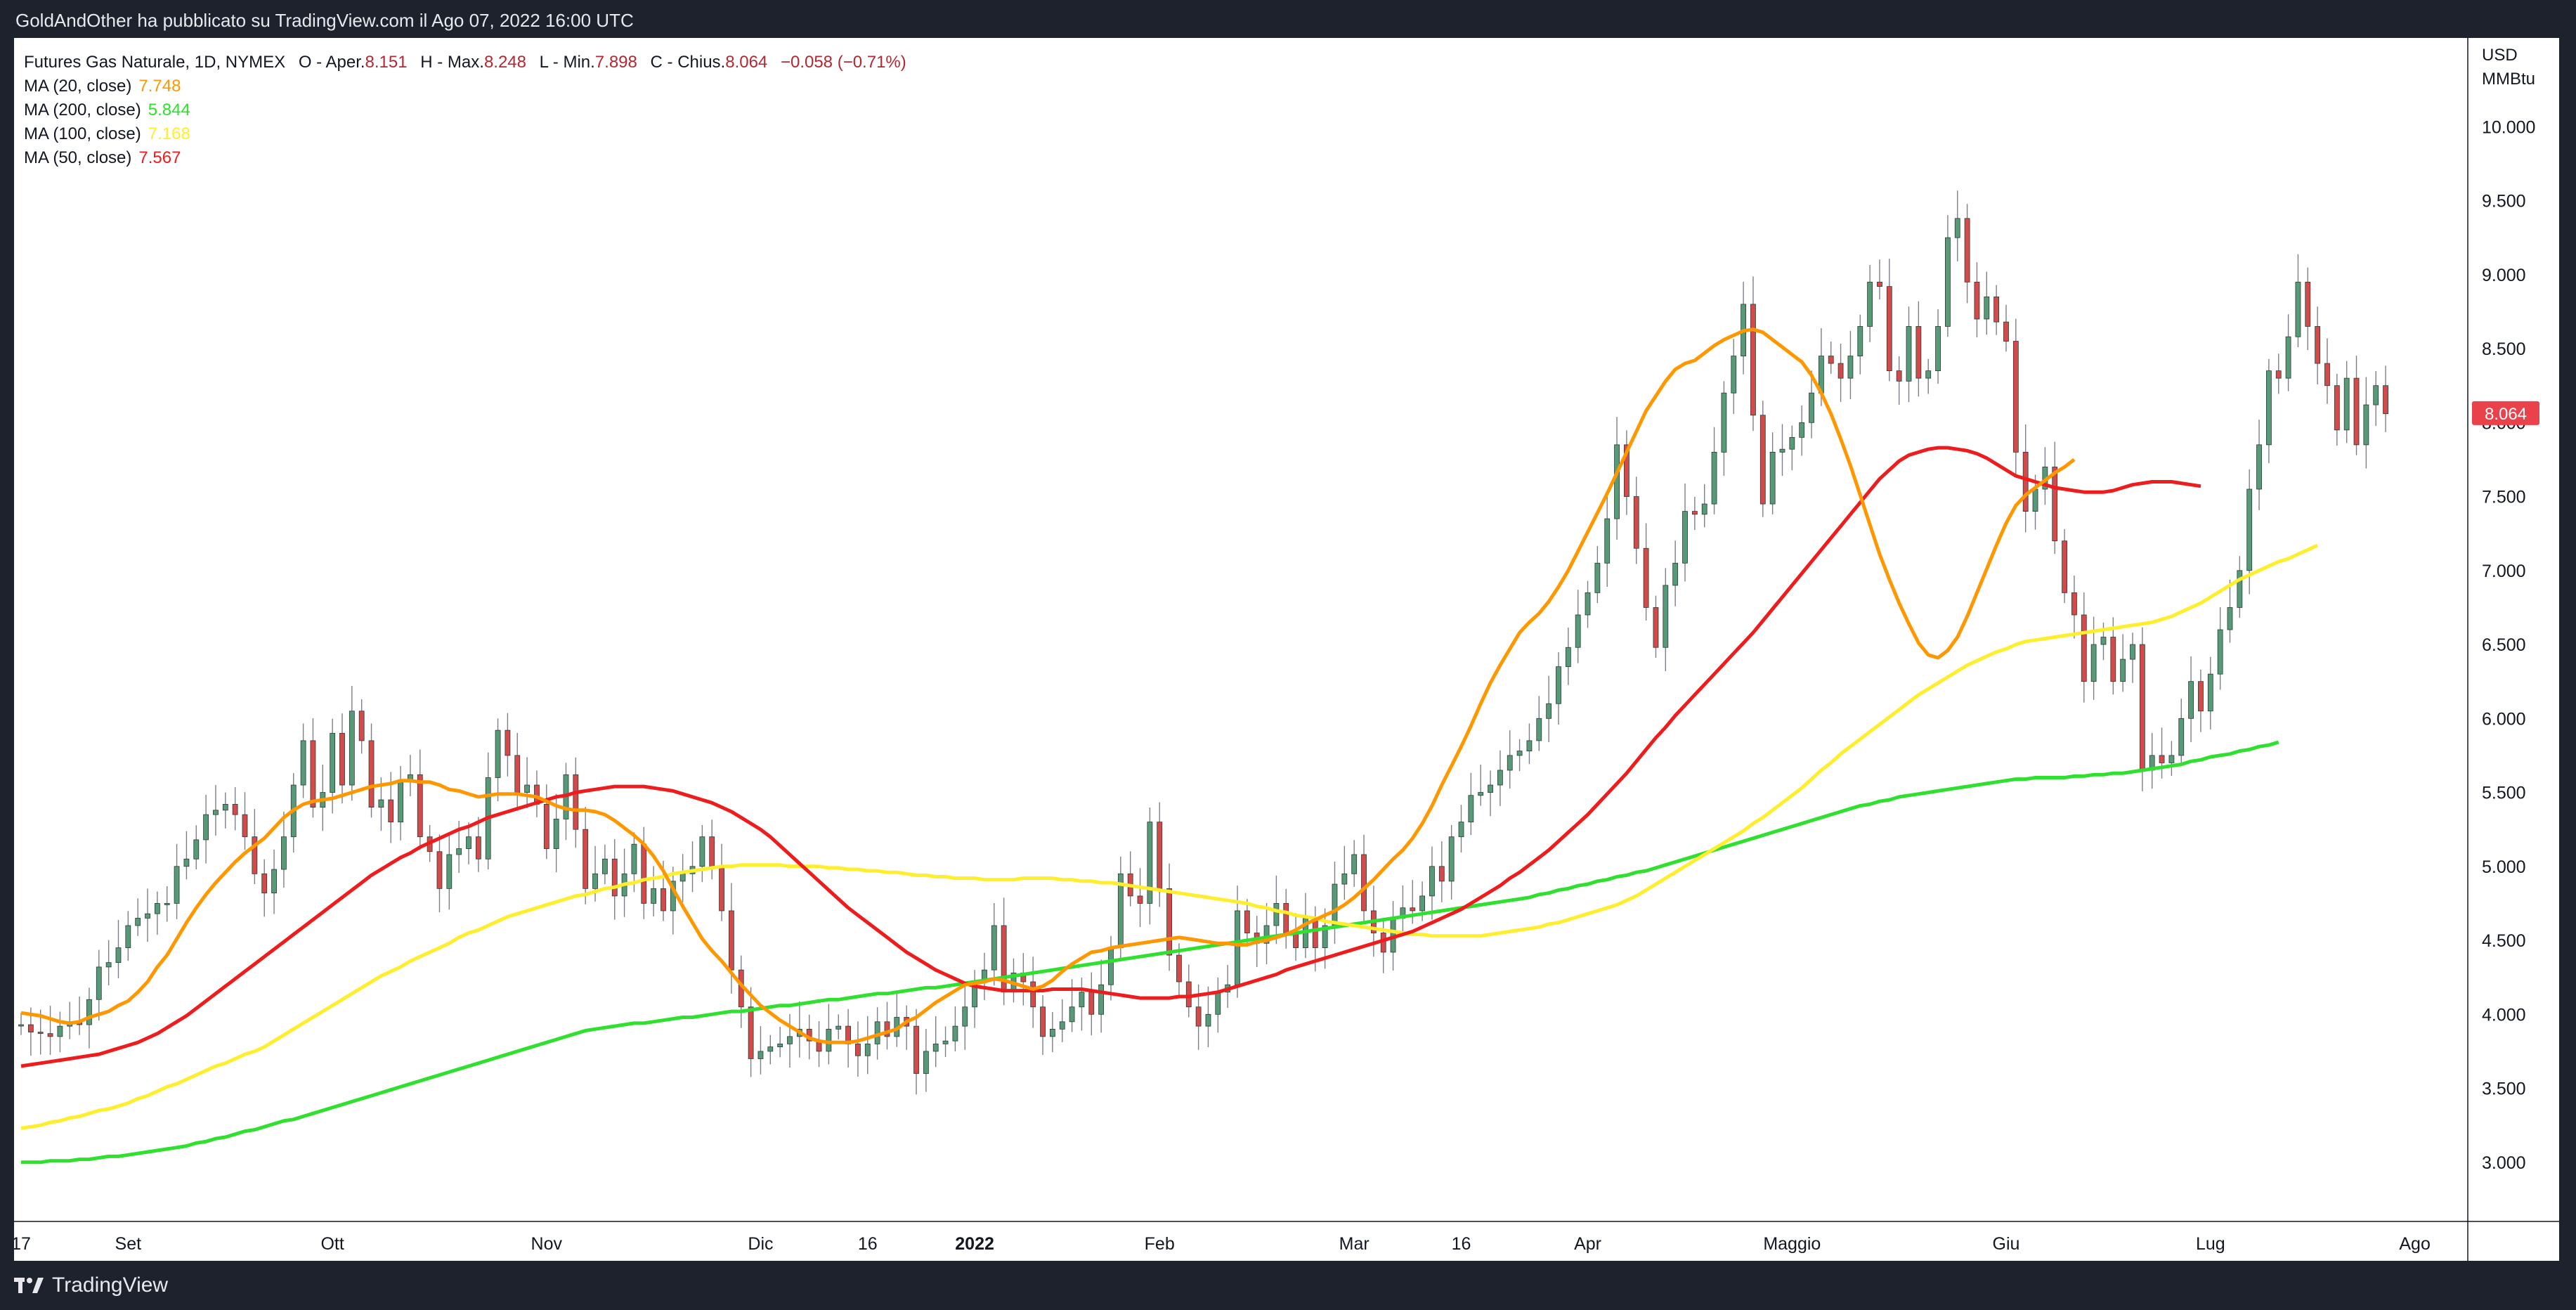 This screenshot has width=2576, height=1310. I want to click on tradingview-logo: TradingView, so click(91, 1285).